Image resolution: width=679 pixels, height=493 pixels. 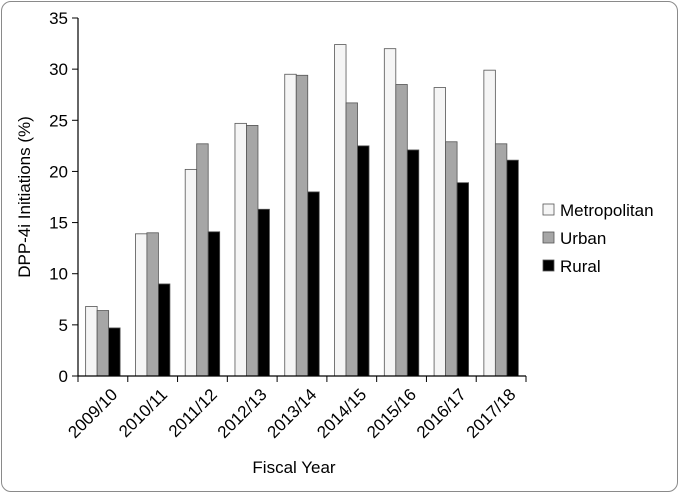 I want to click on legend-label-metropolitan: Metropolitan, so click(x=607, y=210).